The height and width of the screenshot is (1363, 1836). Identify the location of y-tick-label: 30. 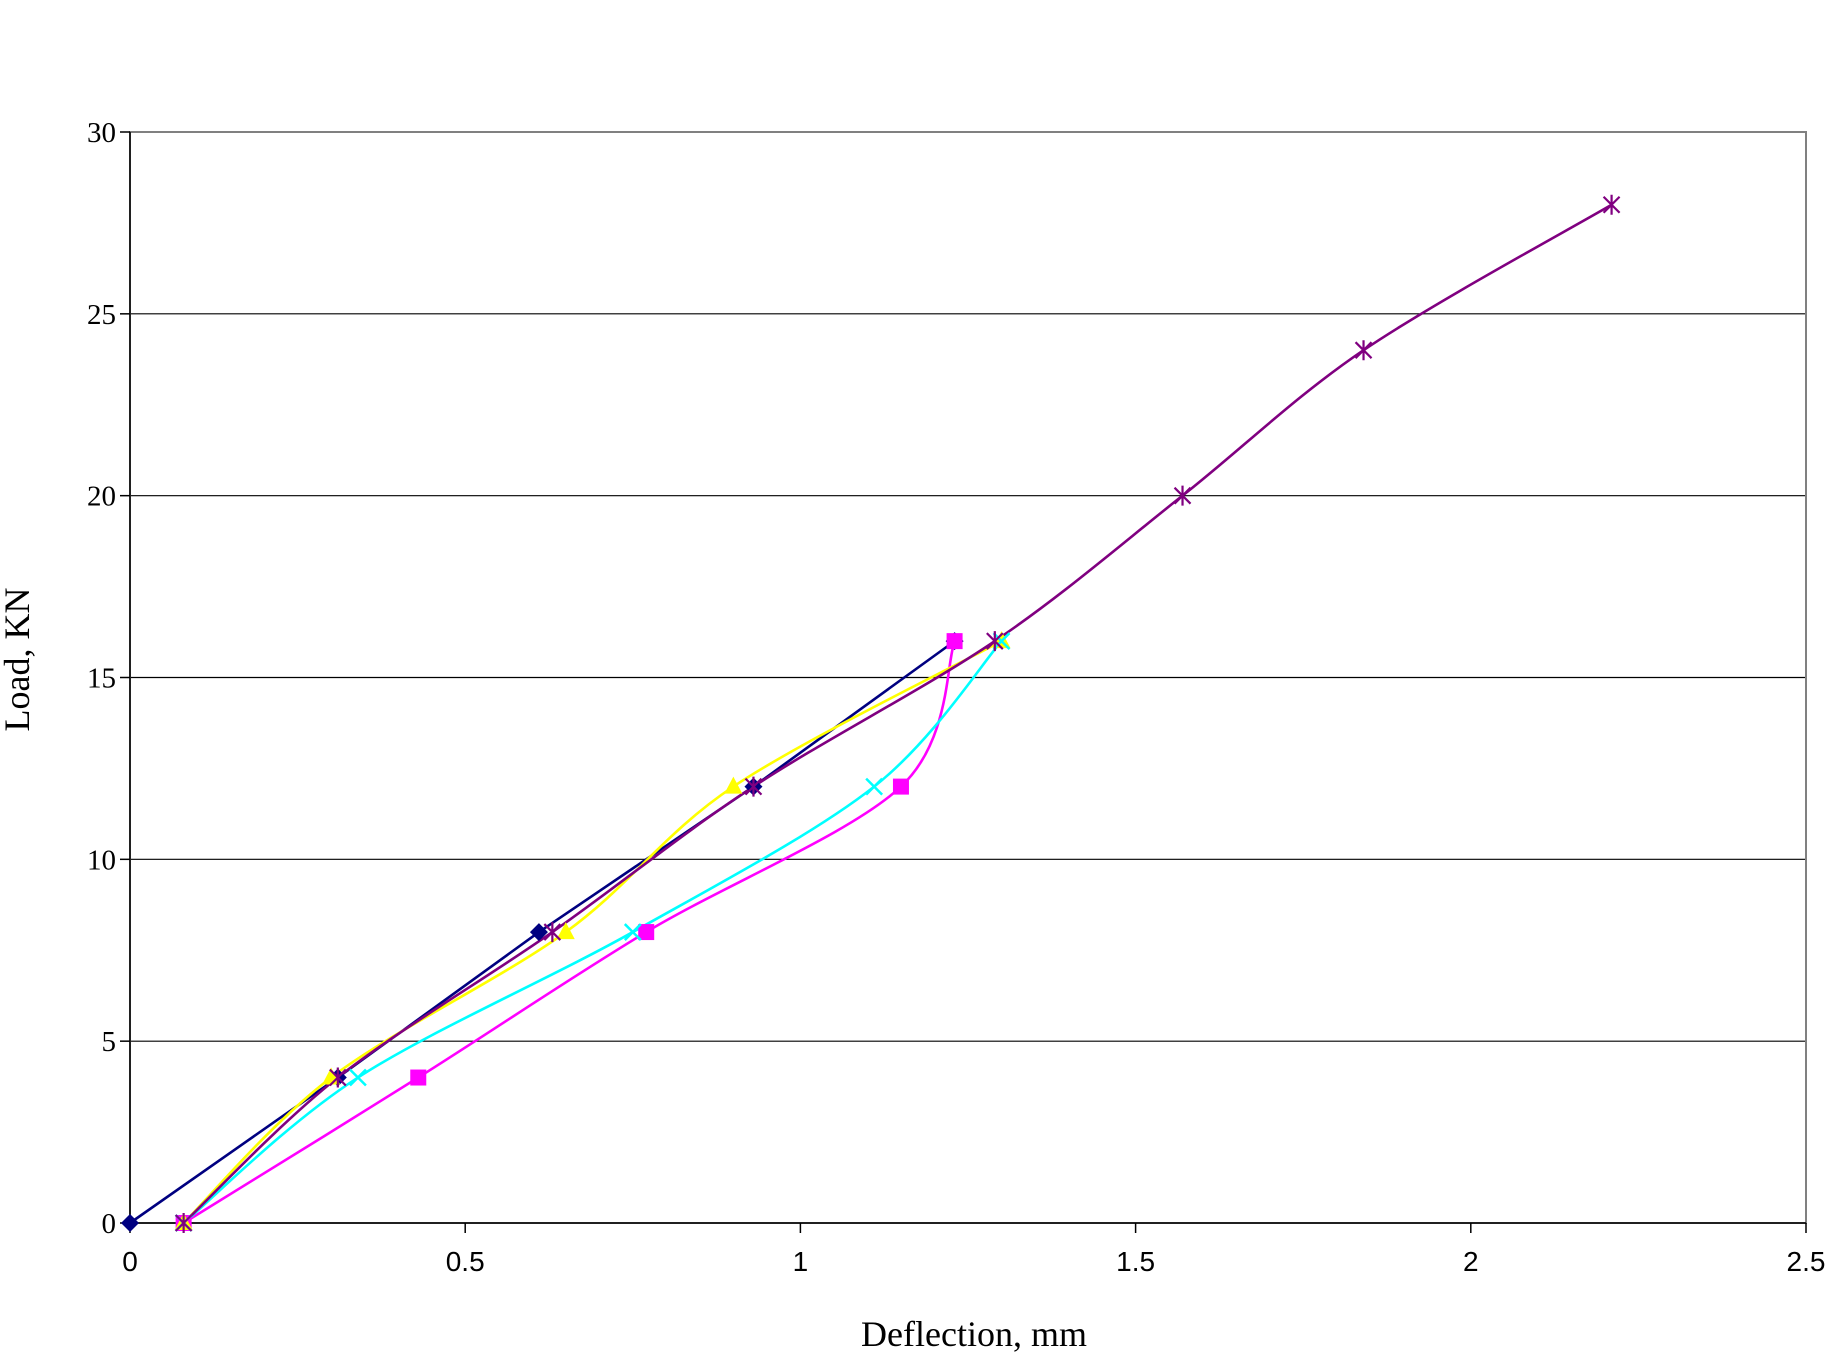
(101, 133).